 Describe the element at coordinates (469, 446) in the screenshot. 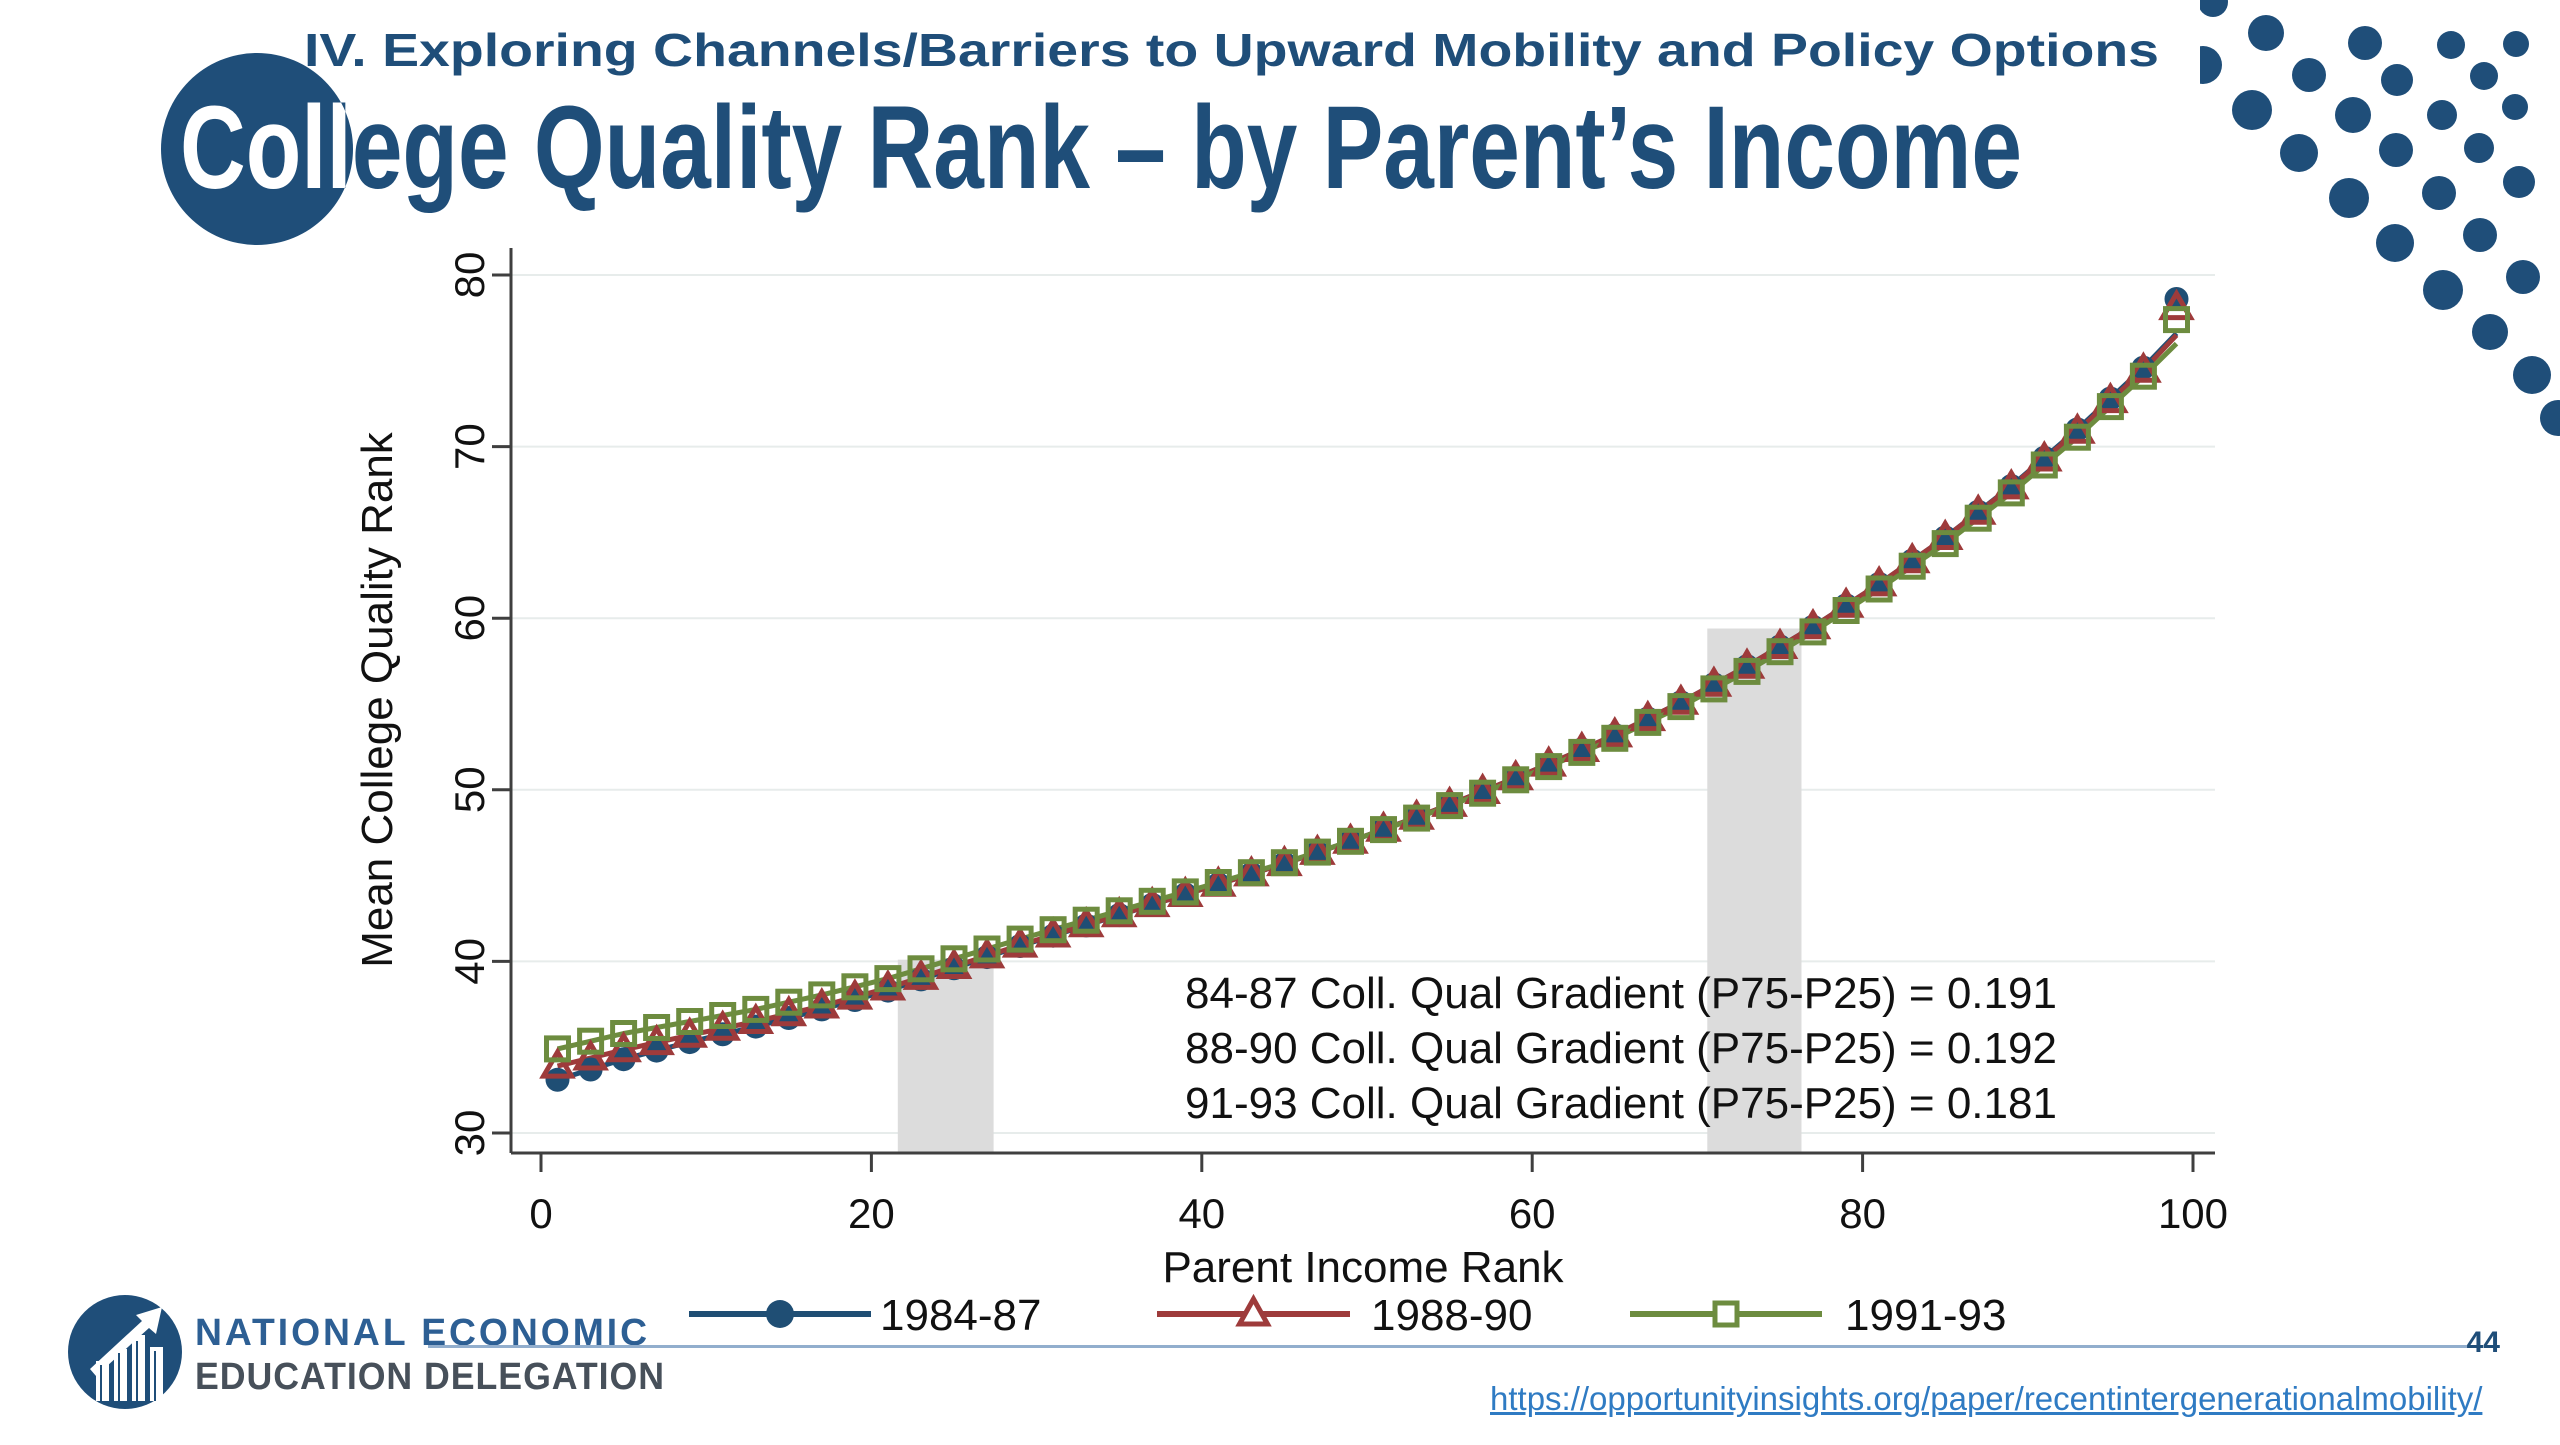

I see `y-tick-label: 70` at that location.